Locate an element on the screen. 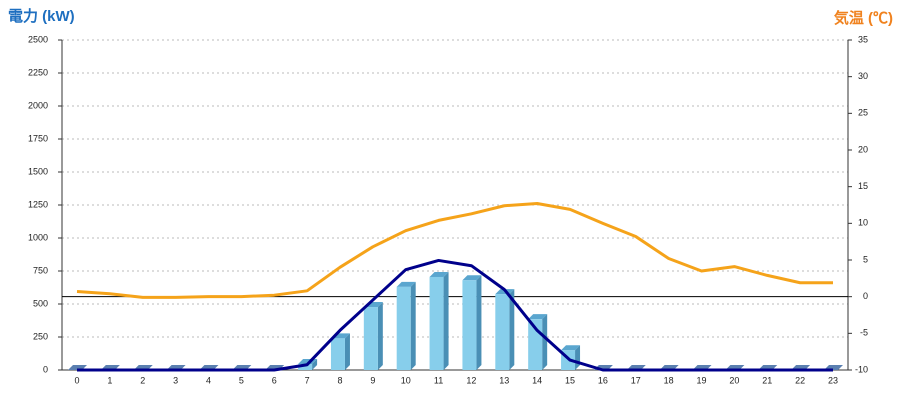 This screenshot has height=400, width=900. x-tick-label: 17 is located at coordinates (636, 380).